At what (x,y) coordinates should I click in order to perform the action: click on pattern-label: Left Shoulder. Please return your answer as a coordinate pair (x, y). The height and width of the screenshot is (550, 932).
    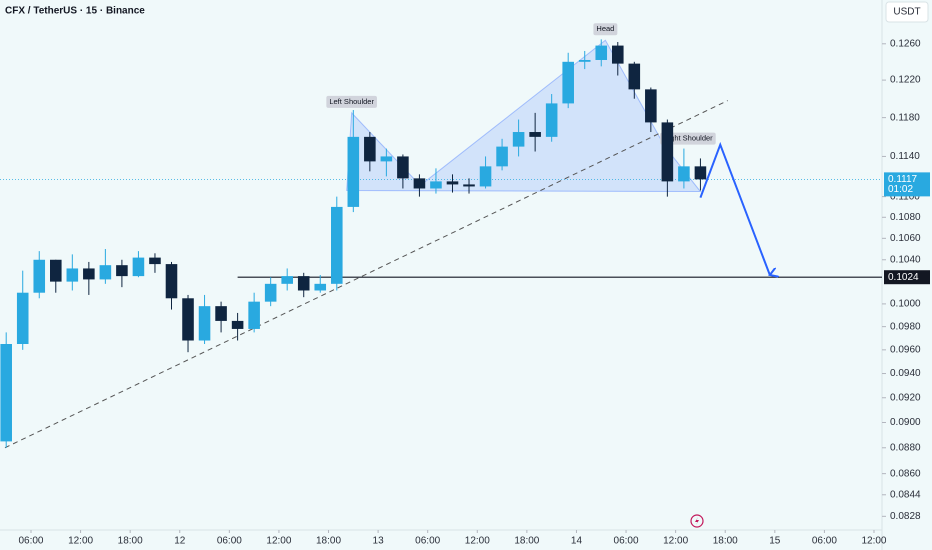
    Looking at the image, I should click on (351, 101).